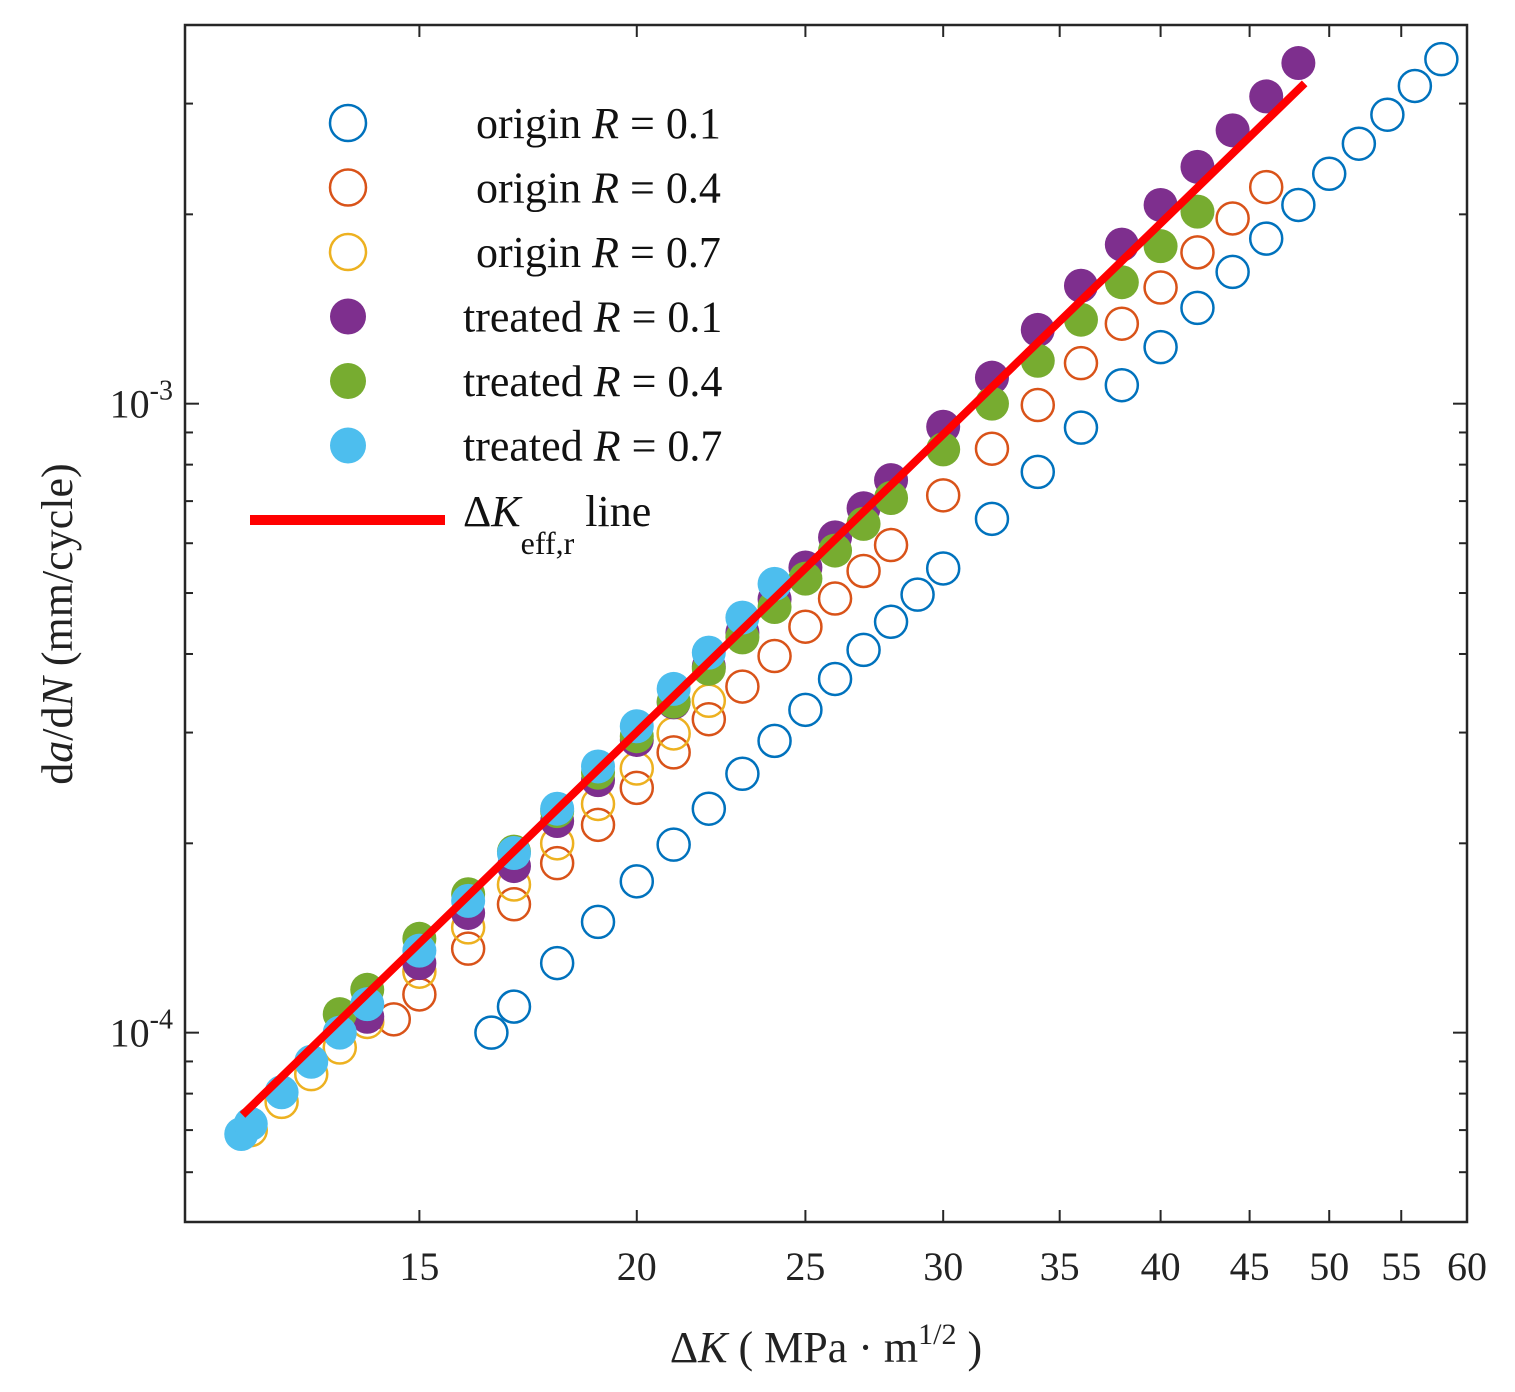 The height and width of the screenshot is (1392, 1515). Describe the element at coordinates (57, 623) in the screenshot. I see `y-axis-title: da/dN (mm/cycle)` at that location.